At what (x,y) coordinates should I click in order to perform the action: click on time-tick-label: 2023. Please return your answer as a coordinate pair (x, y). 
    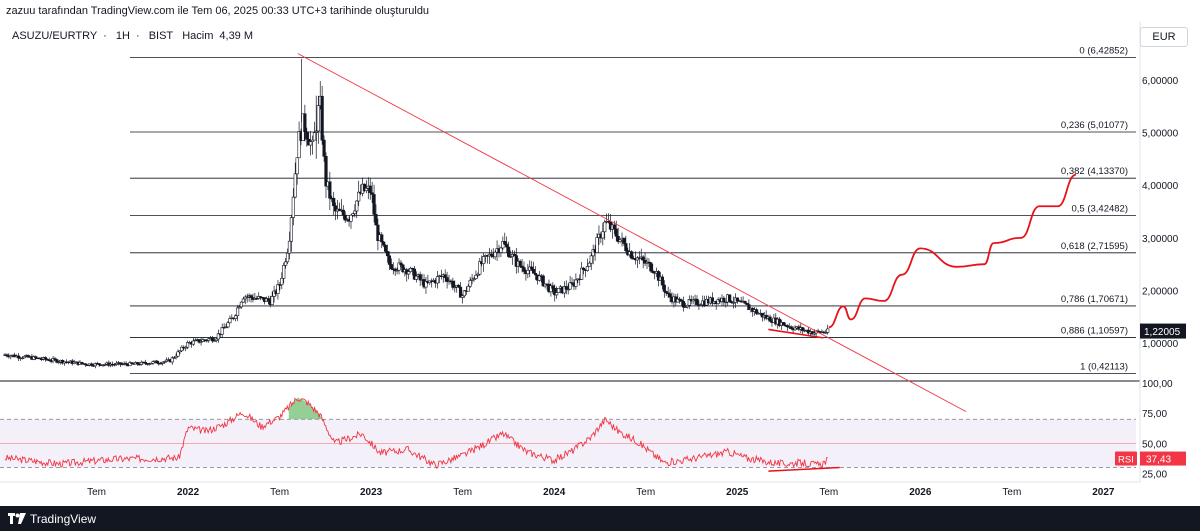
    Looking at the image, I should click on (371, 492).